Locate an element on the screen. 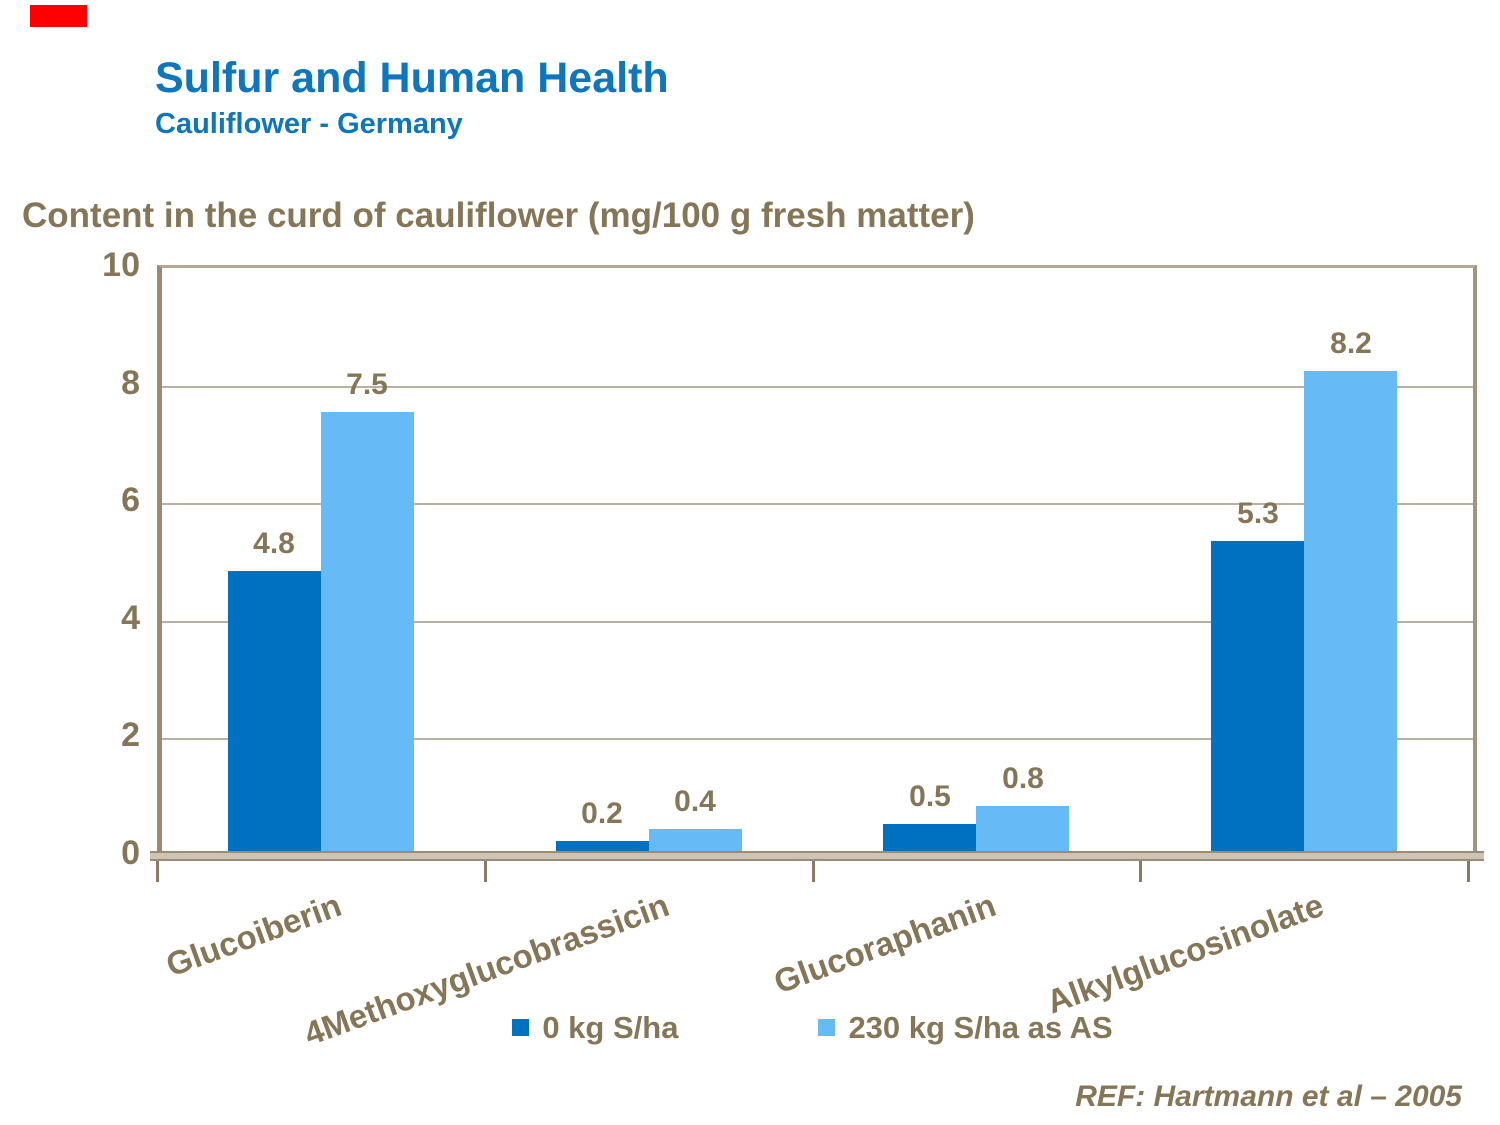 The width and height of the screenshot is (1500, 1125). slide-title: Sulfur and Human Health is located at coordinates (412, 78).